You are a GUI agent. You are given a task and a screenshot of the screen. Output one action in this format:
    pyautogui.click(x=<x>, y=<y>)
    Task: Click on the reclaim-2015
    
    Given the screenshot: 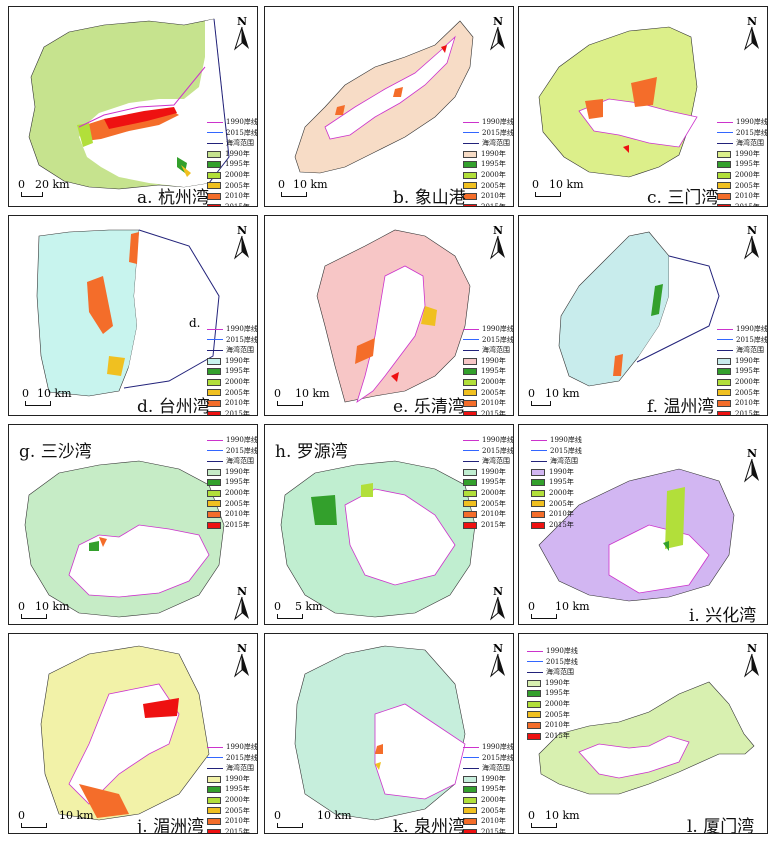 What is the action you would take?
    pyautogui.click(x=395, y=377)
    